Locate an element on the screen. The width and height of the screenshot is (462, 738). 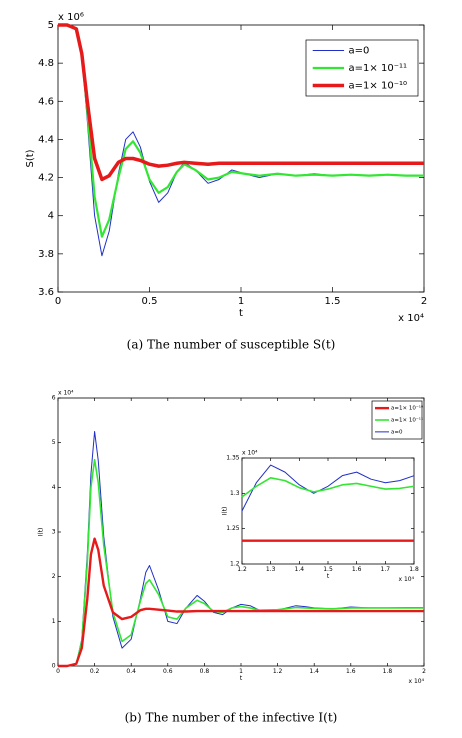
y-tick-label: 3.8 is located at coordinates (46, 254).